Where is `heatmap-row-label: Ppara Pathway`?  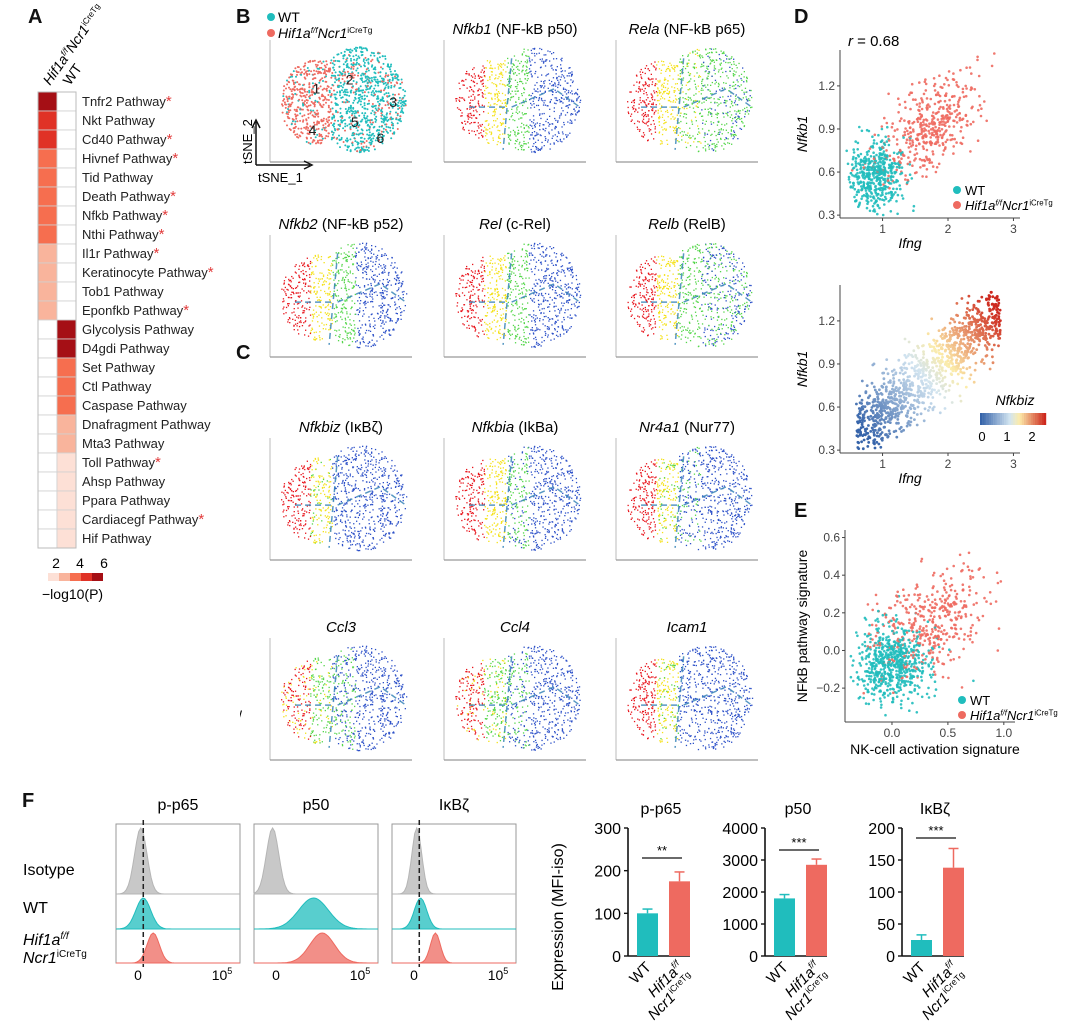
heatmap-row-label: Ppara Pathway is located at coordinates (126, 500).